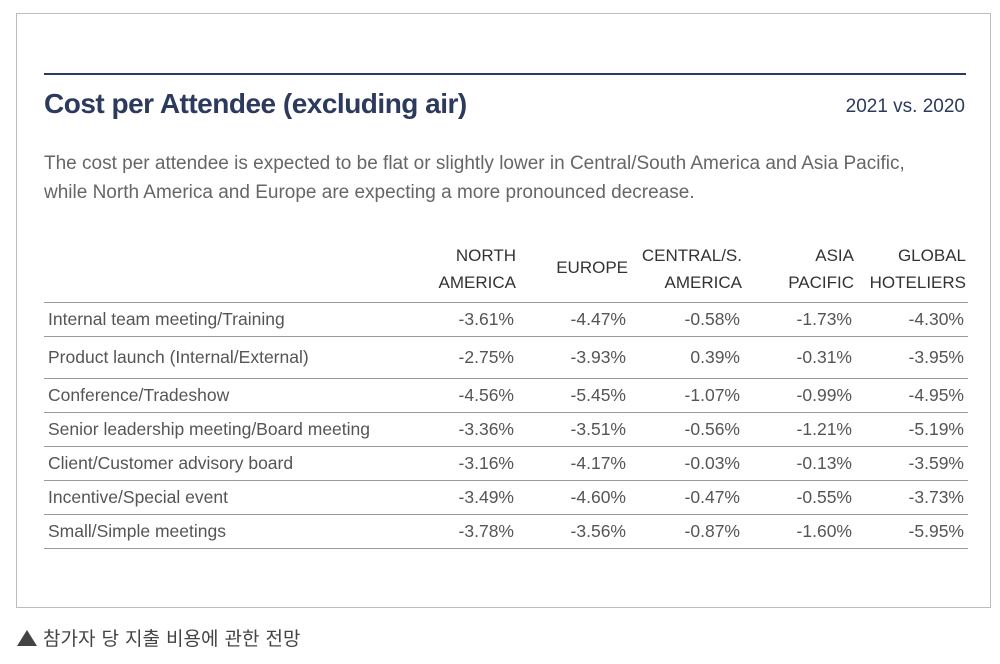 The width and height of the screenshot is (1000, 664). I want to click on table-cell: -3.78%, so click(466, 531).